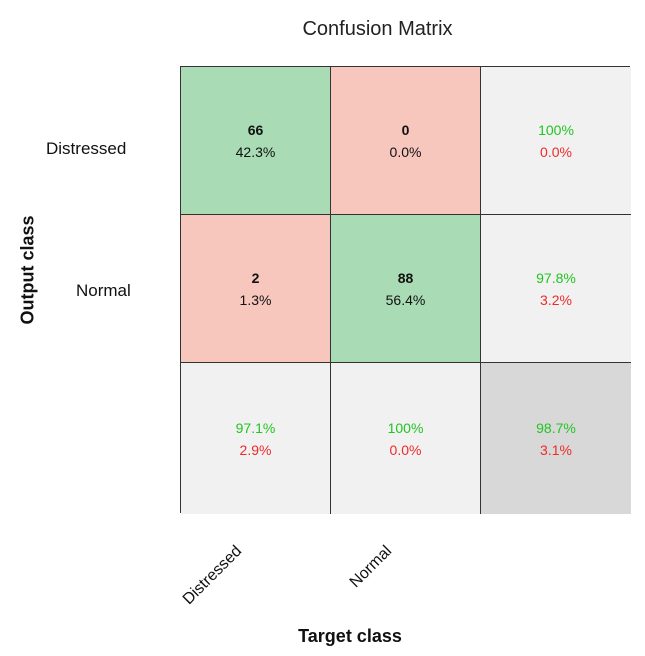 This screenshot has width=645, height=656. Describe the element at coordinates (255, 129) in the screenshot. I see `cell-count: 66` at that location.